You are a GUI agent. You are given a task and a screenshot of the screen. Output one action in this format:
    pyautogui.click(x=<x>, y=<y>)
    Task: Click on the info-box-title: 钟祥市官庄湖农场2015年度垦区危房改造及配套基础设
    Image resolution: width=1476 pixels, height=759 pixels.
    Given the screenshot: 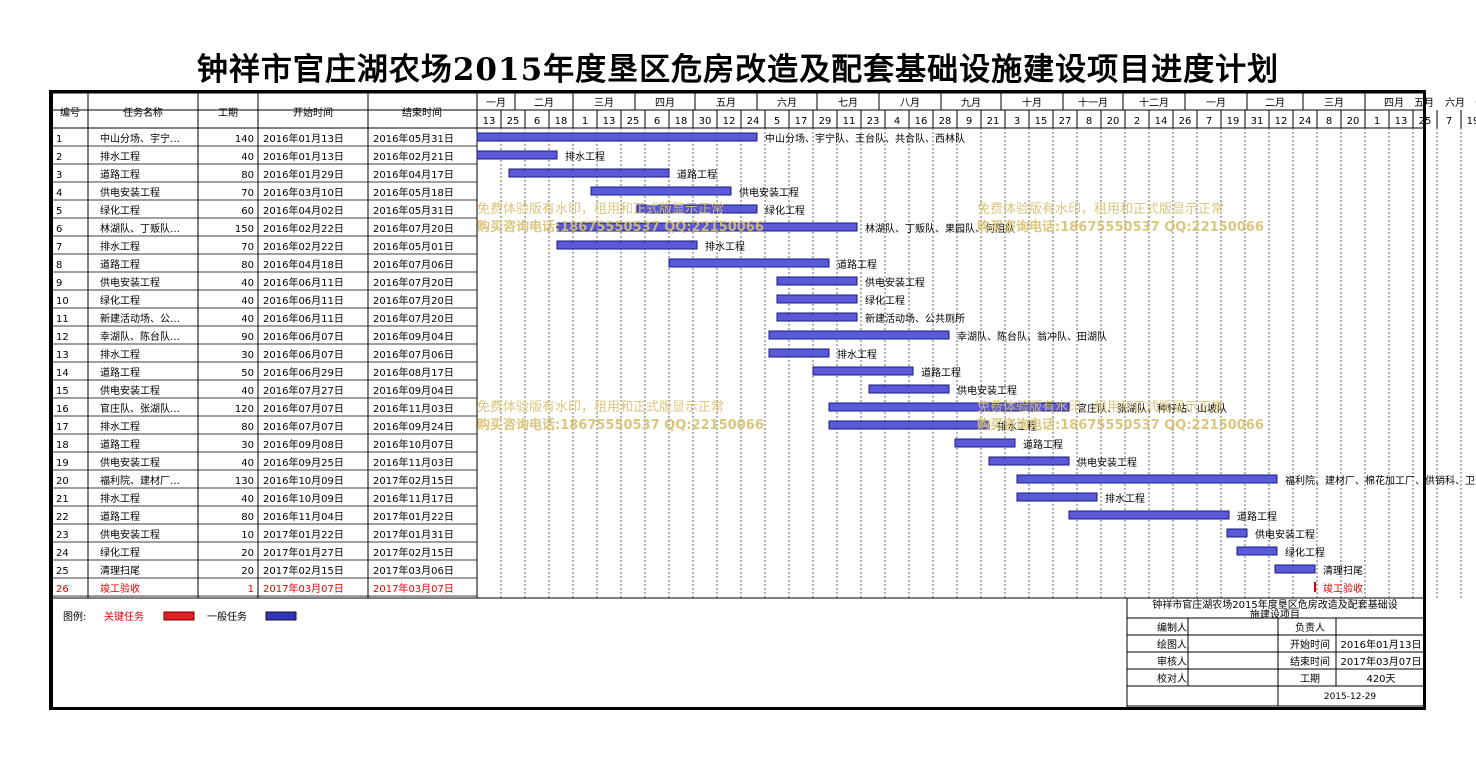 What is the action you would take?
    pyautogui.click(x=1274, y=604)
    